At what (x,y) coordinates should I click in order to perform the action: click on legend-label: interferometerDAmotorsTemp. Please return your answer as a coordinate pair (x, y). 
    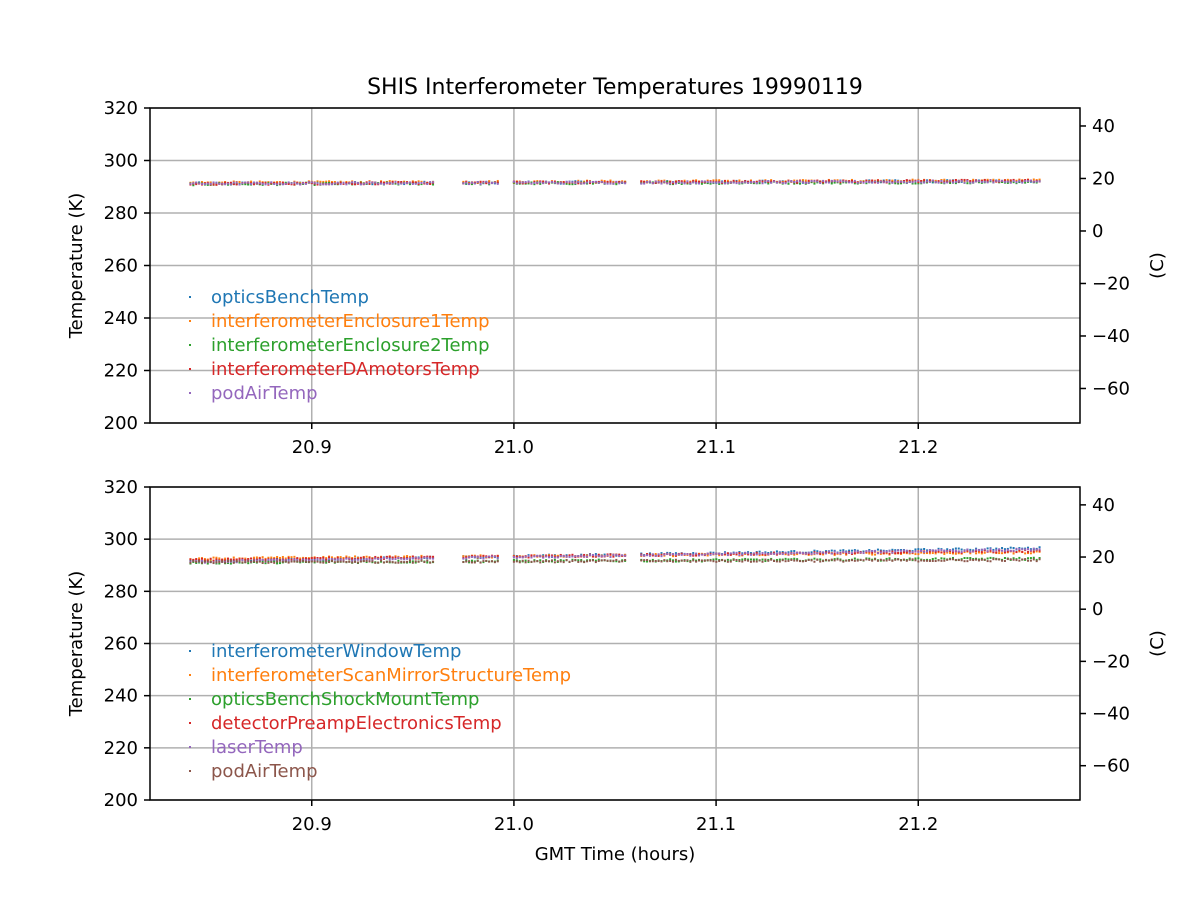
    Looking at the image, I should click on (345, 369).